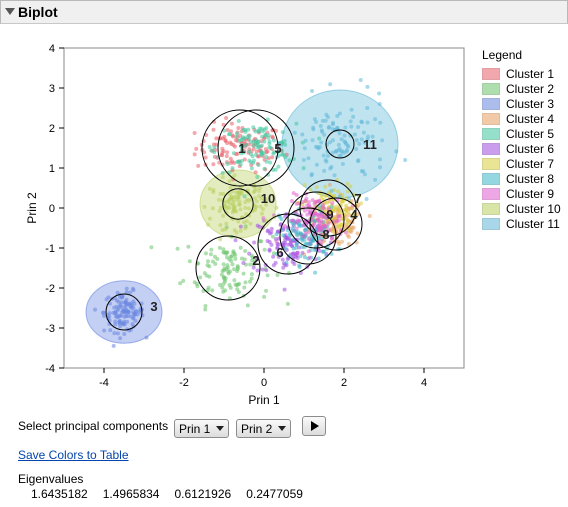  What do you see at coordinates (10, 11) in the screenshot?
I see `disclosure-triangle-icon` at bounding box center [10, 11].